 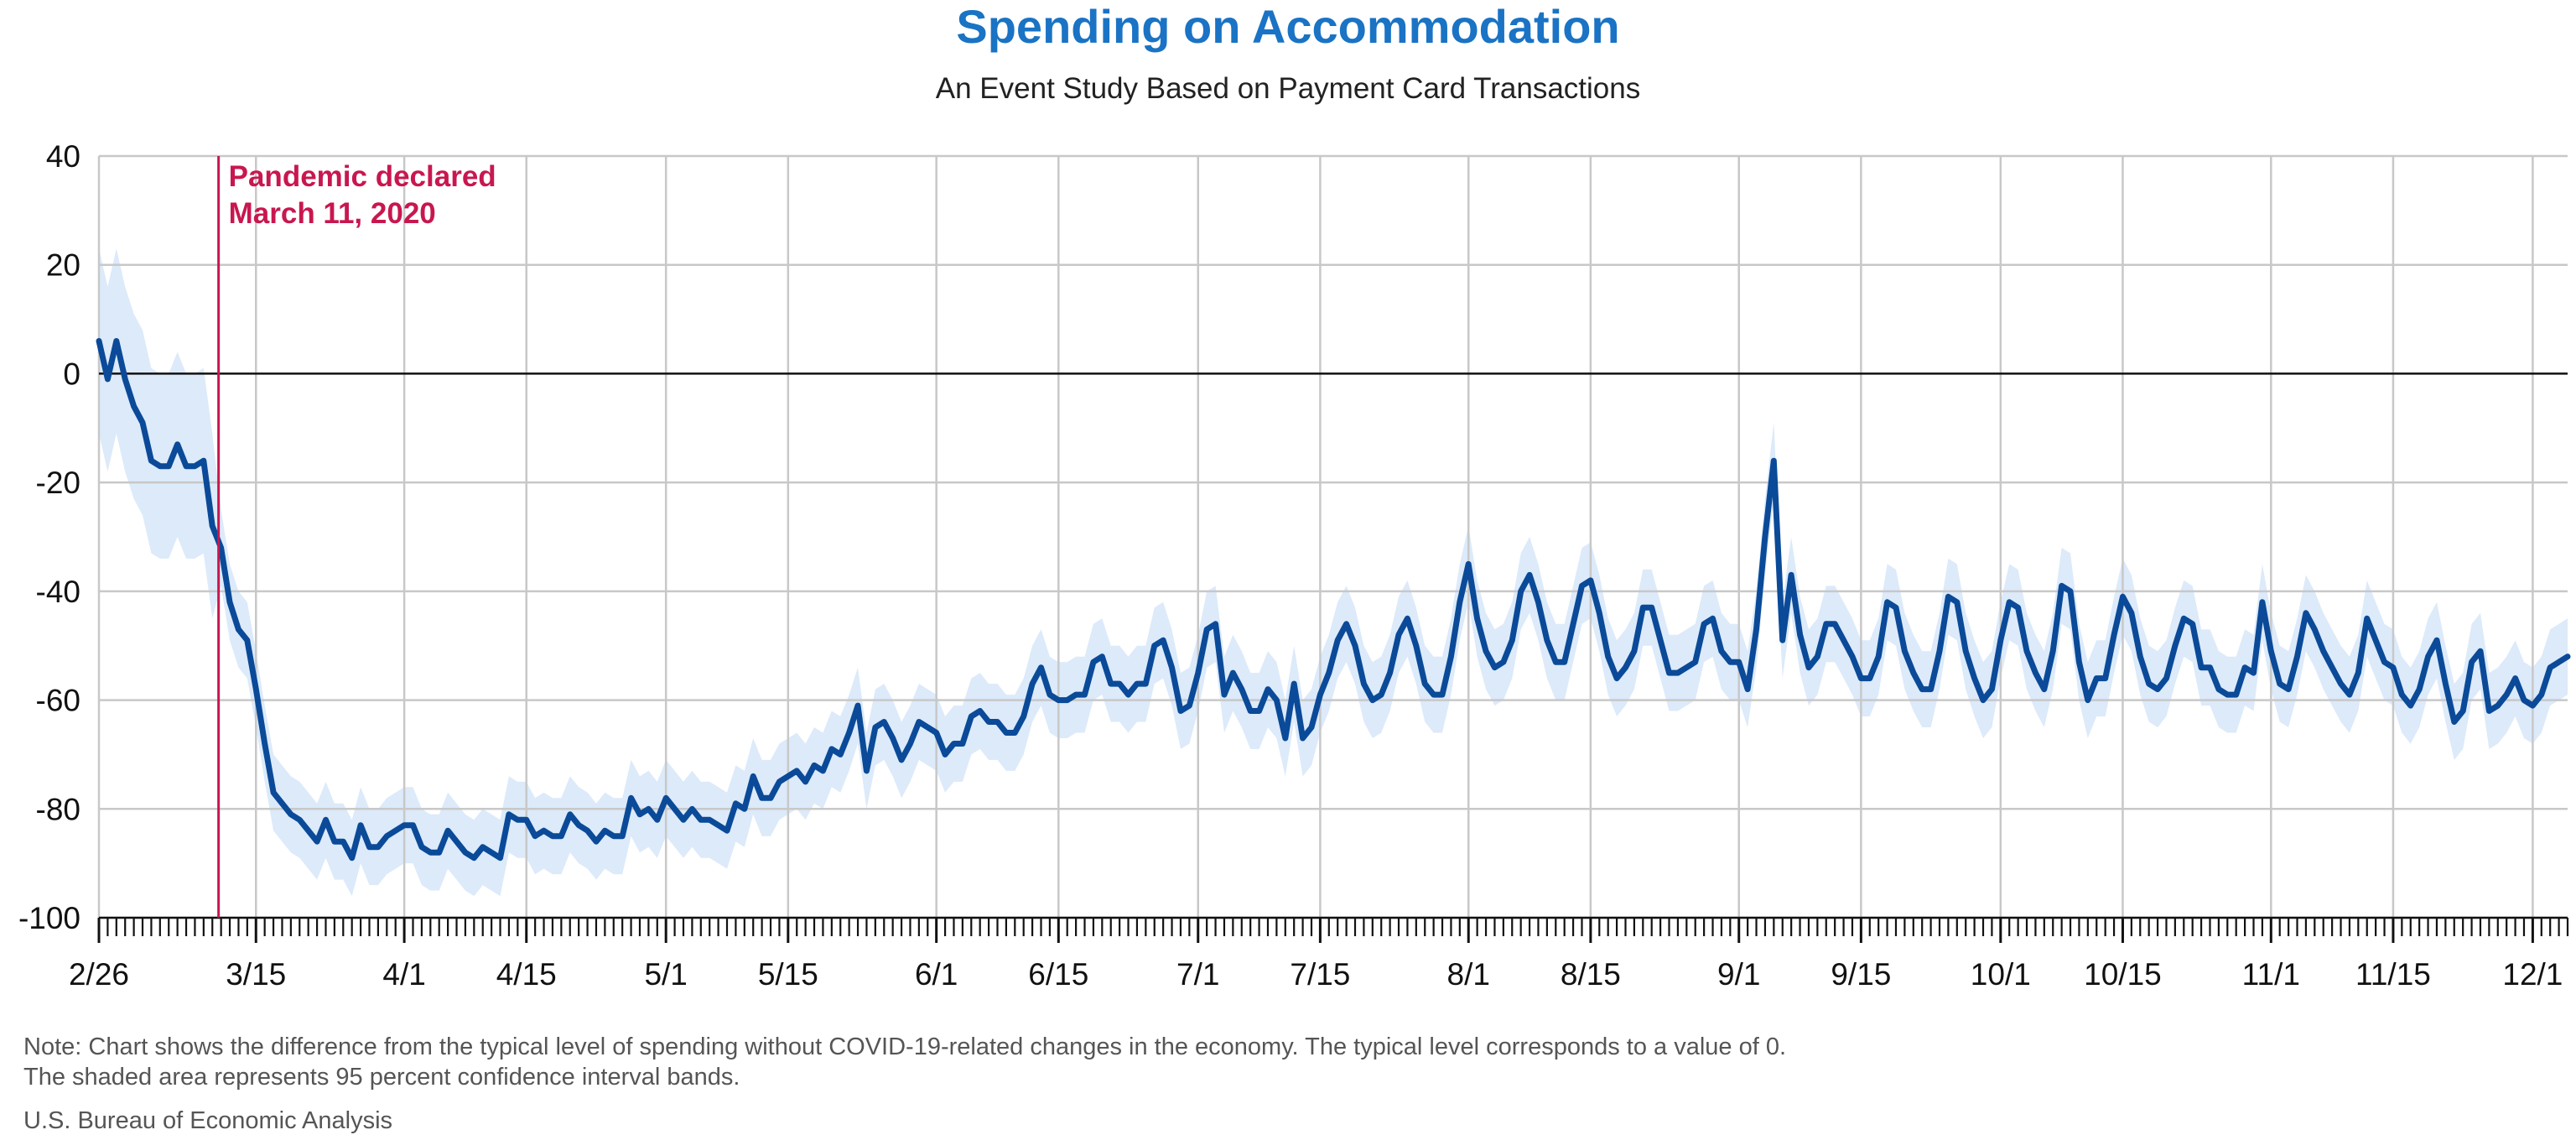 I want to click on x-tick-label: 7/15, so click(x=1320, y=974).